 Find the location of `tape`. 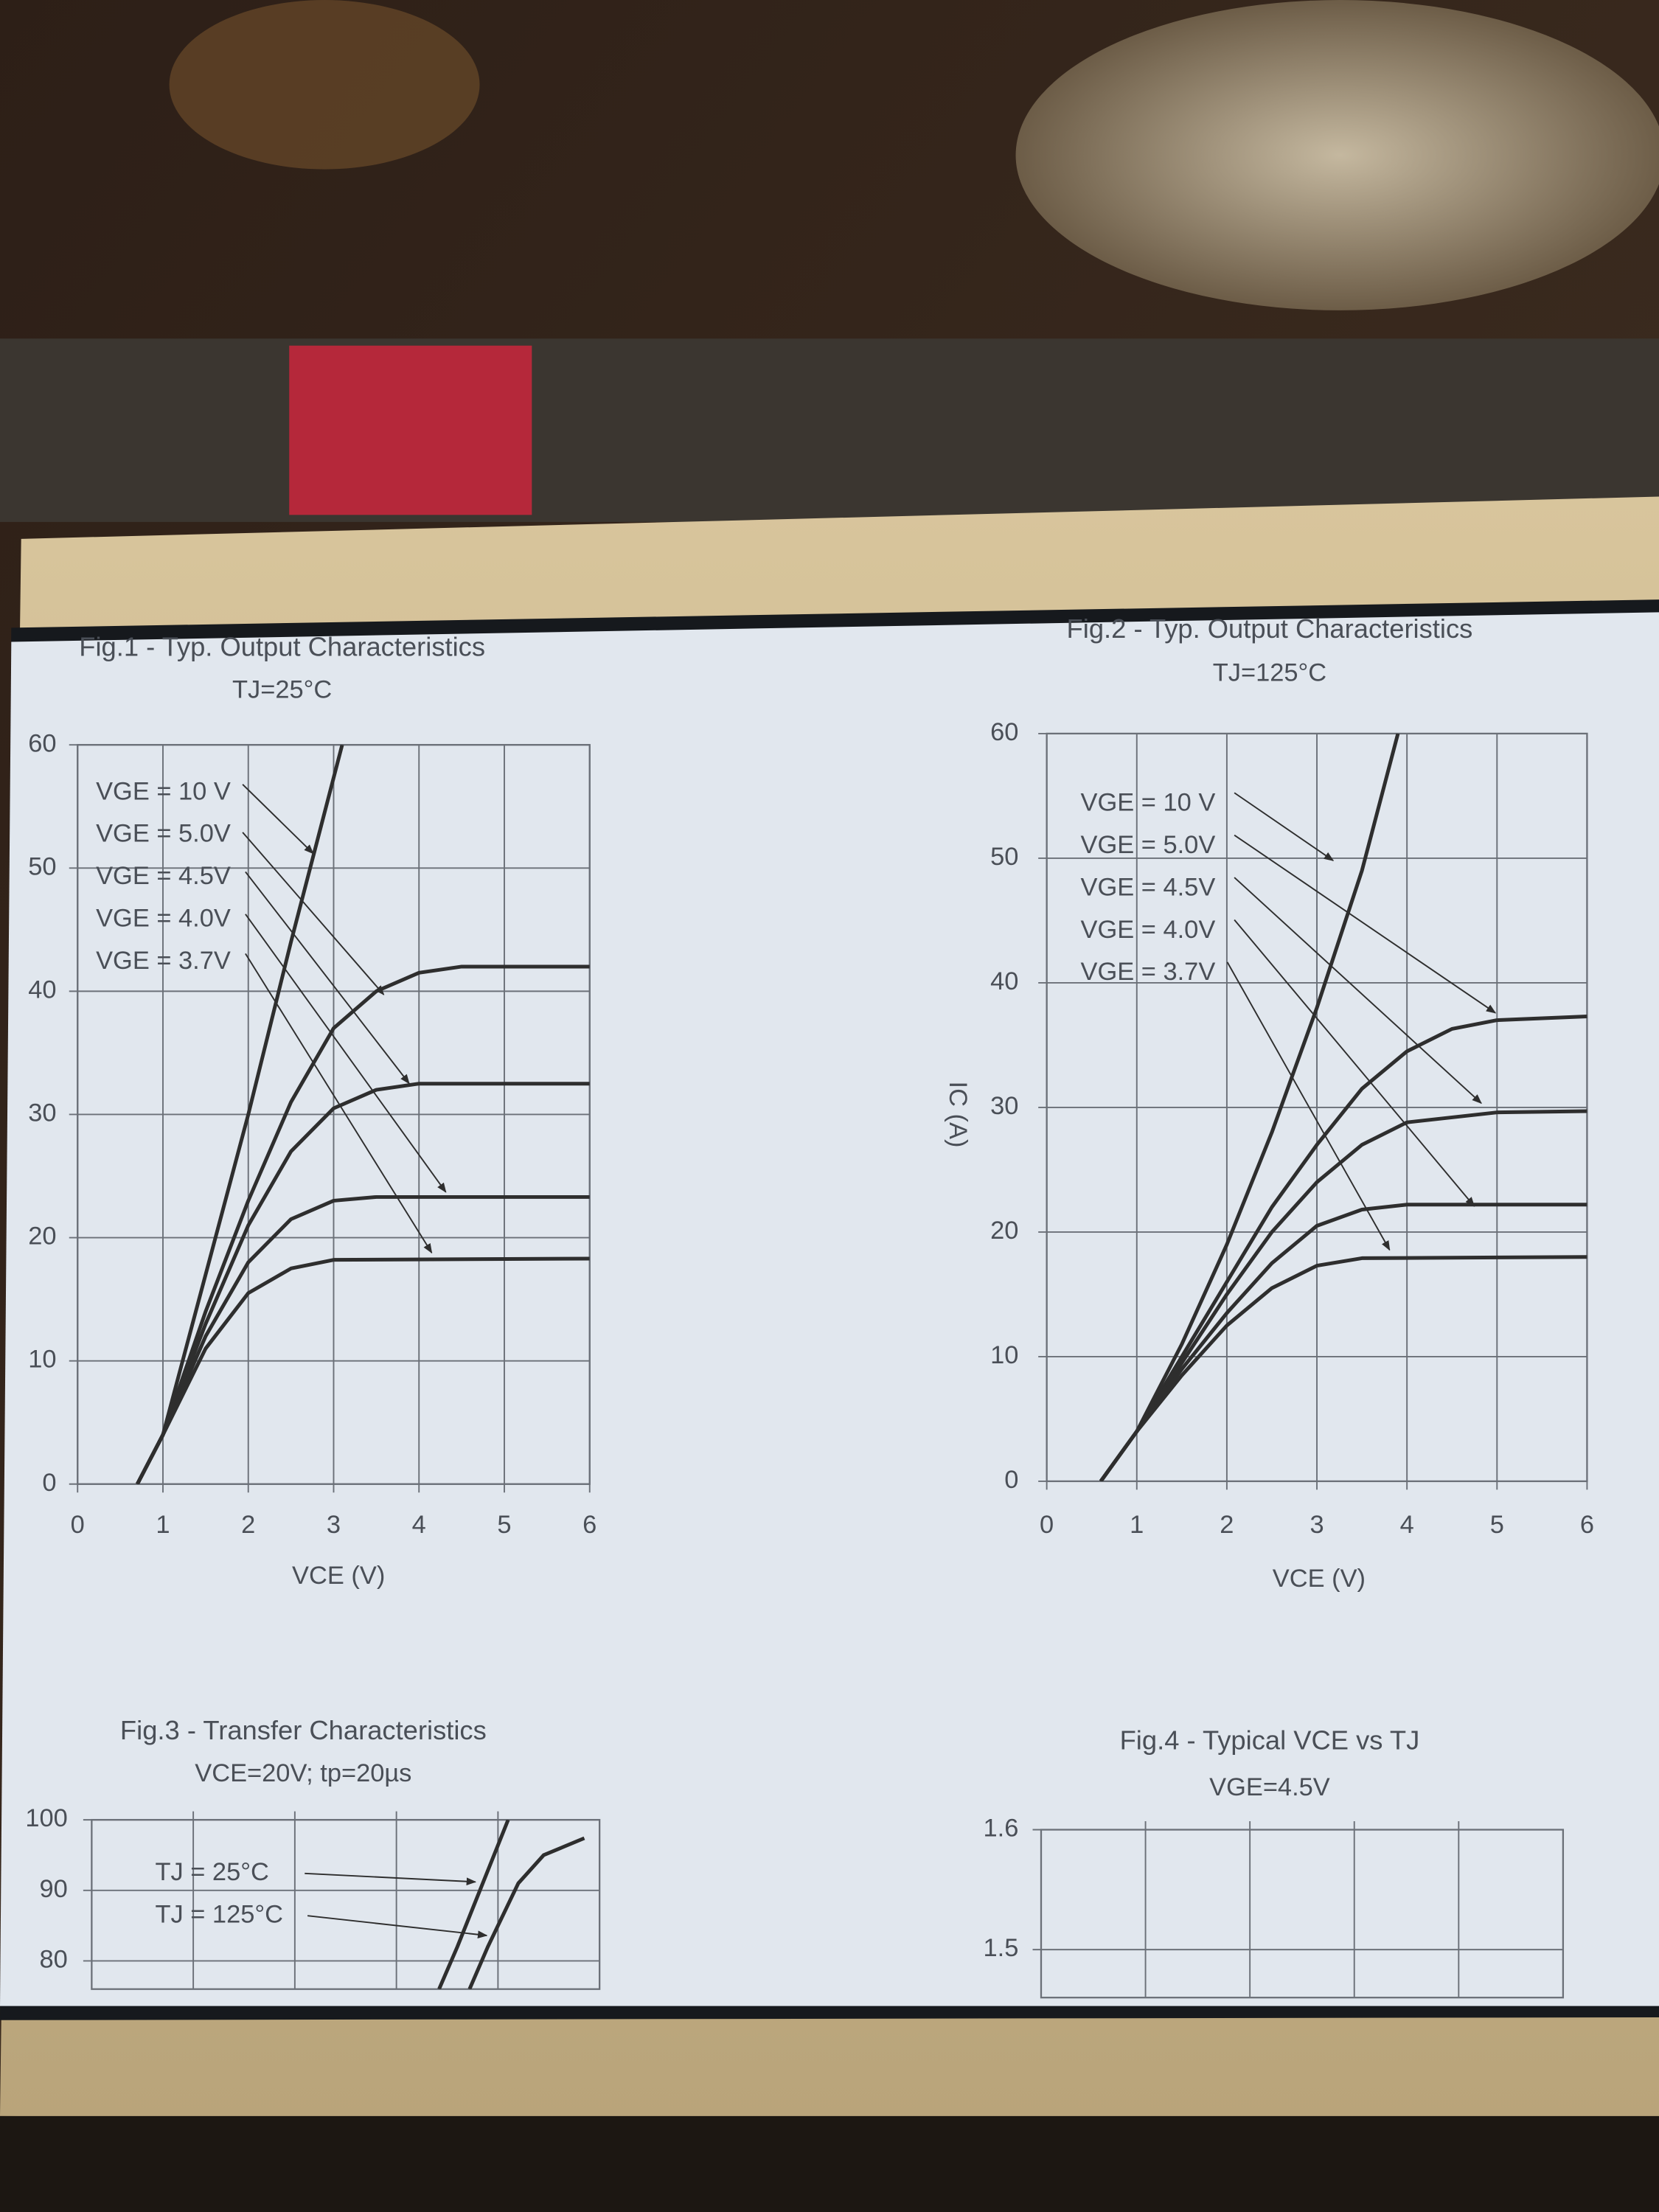

tape is located at coordinates (410, 430).